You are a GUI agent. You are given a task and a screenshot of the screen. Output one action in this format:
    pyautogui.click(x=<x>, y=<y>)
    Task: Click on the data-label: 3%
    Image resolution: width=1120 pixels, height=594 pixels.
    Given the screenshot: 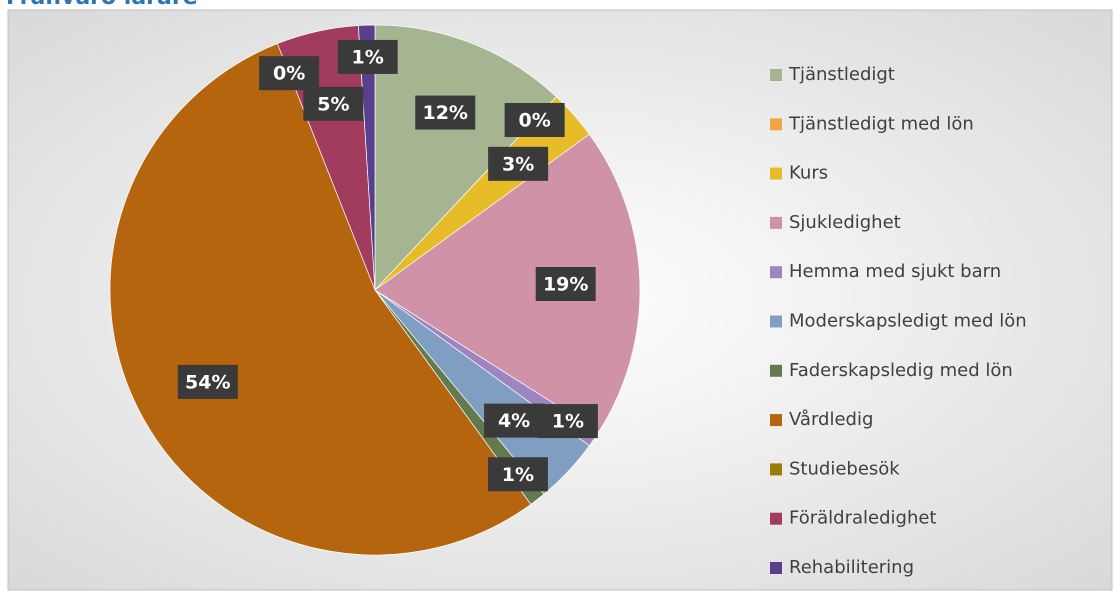 What is the action you would take?
    pyautogui.click(x=518, y=163)
    